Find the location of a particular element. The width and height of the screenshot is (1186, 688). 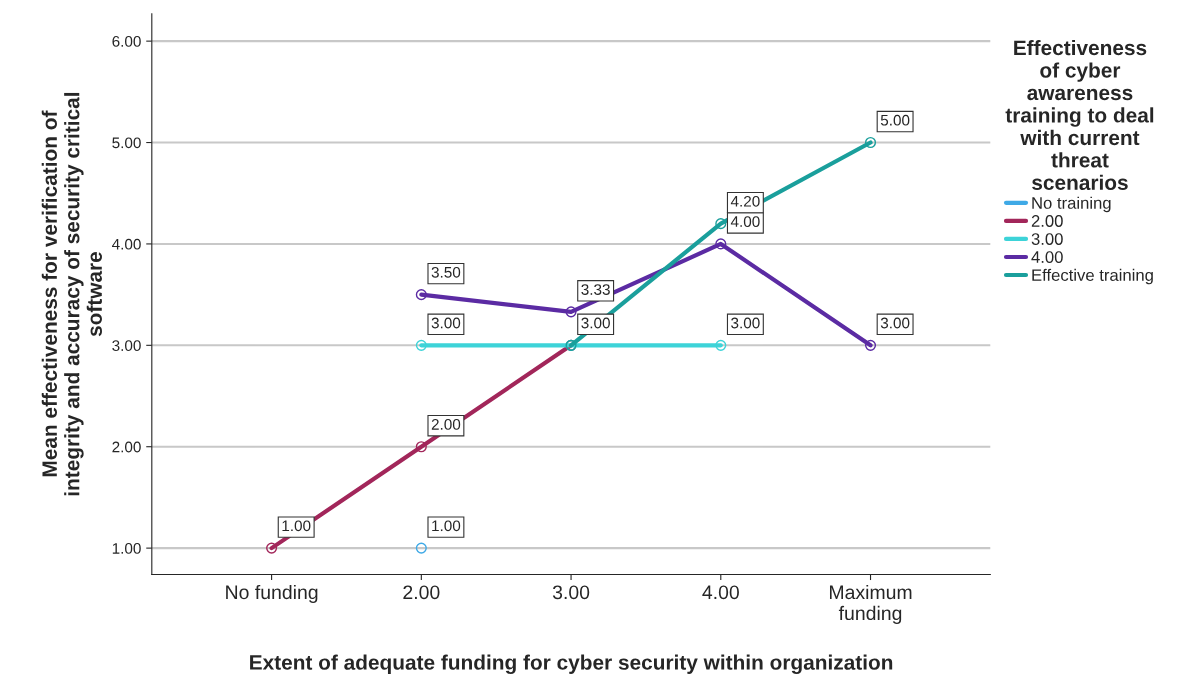

data-label: 3.50 is located at coordinates (446, 272).